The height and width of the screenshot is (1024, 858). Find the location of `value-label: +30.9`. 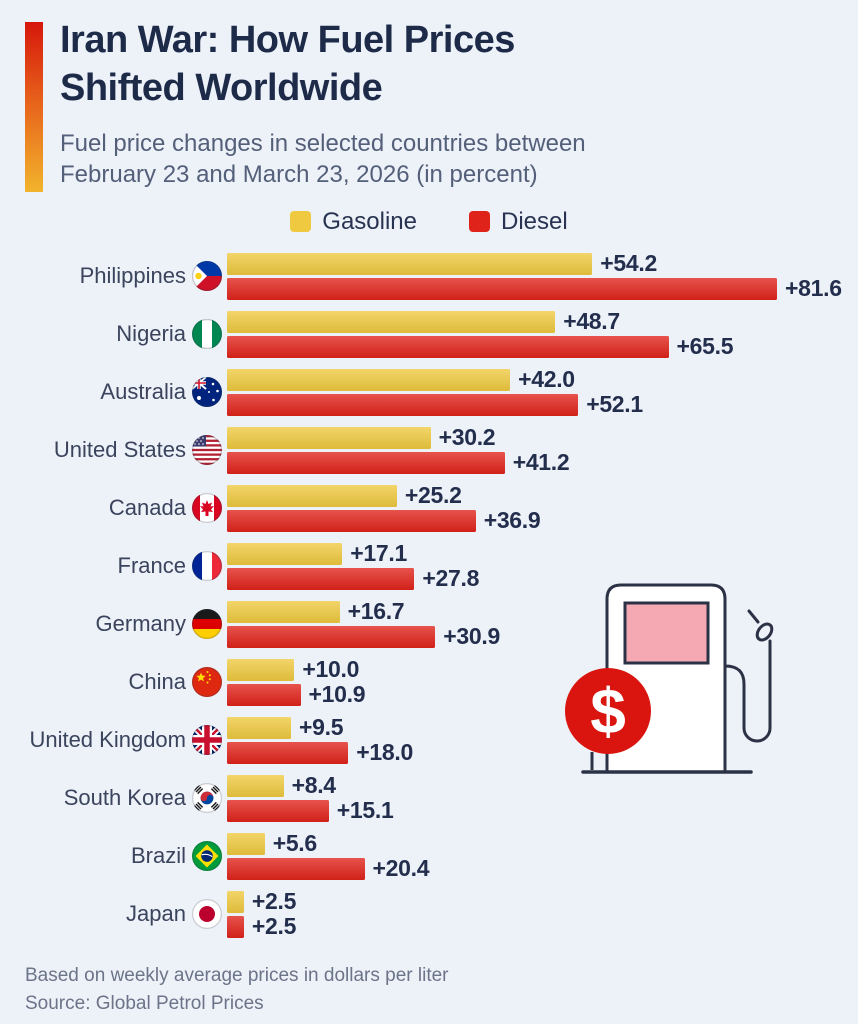

value-label: +30.9 is located at coordinates (471, 636).